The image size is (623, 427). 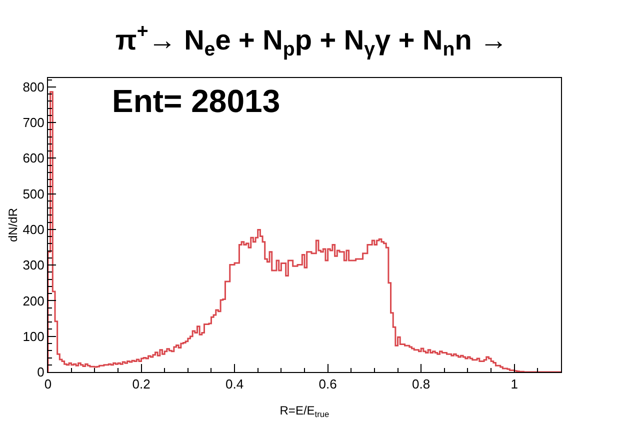 What do you see at coordinates (13, 225) in the screenshot?
I see `y-axis-title: dN/dR` at bounding box center [13, 225].